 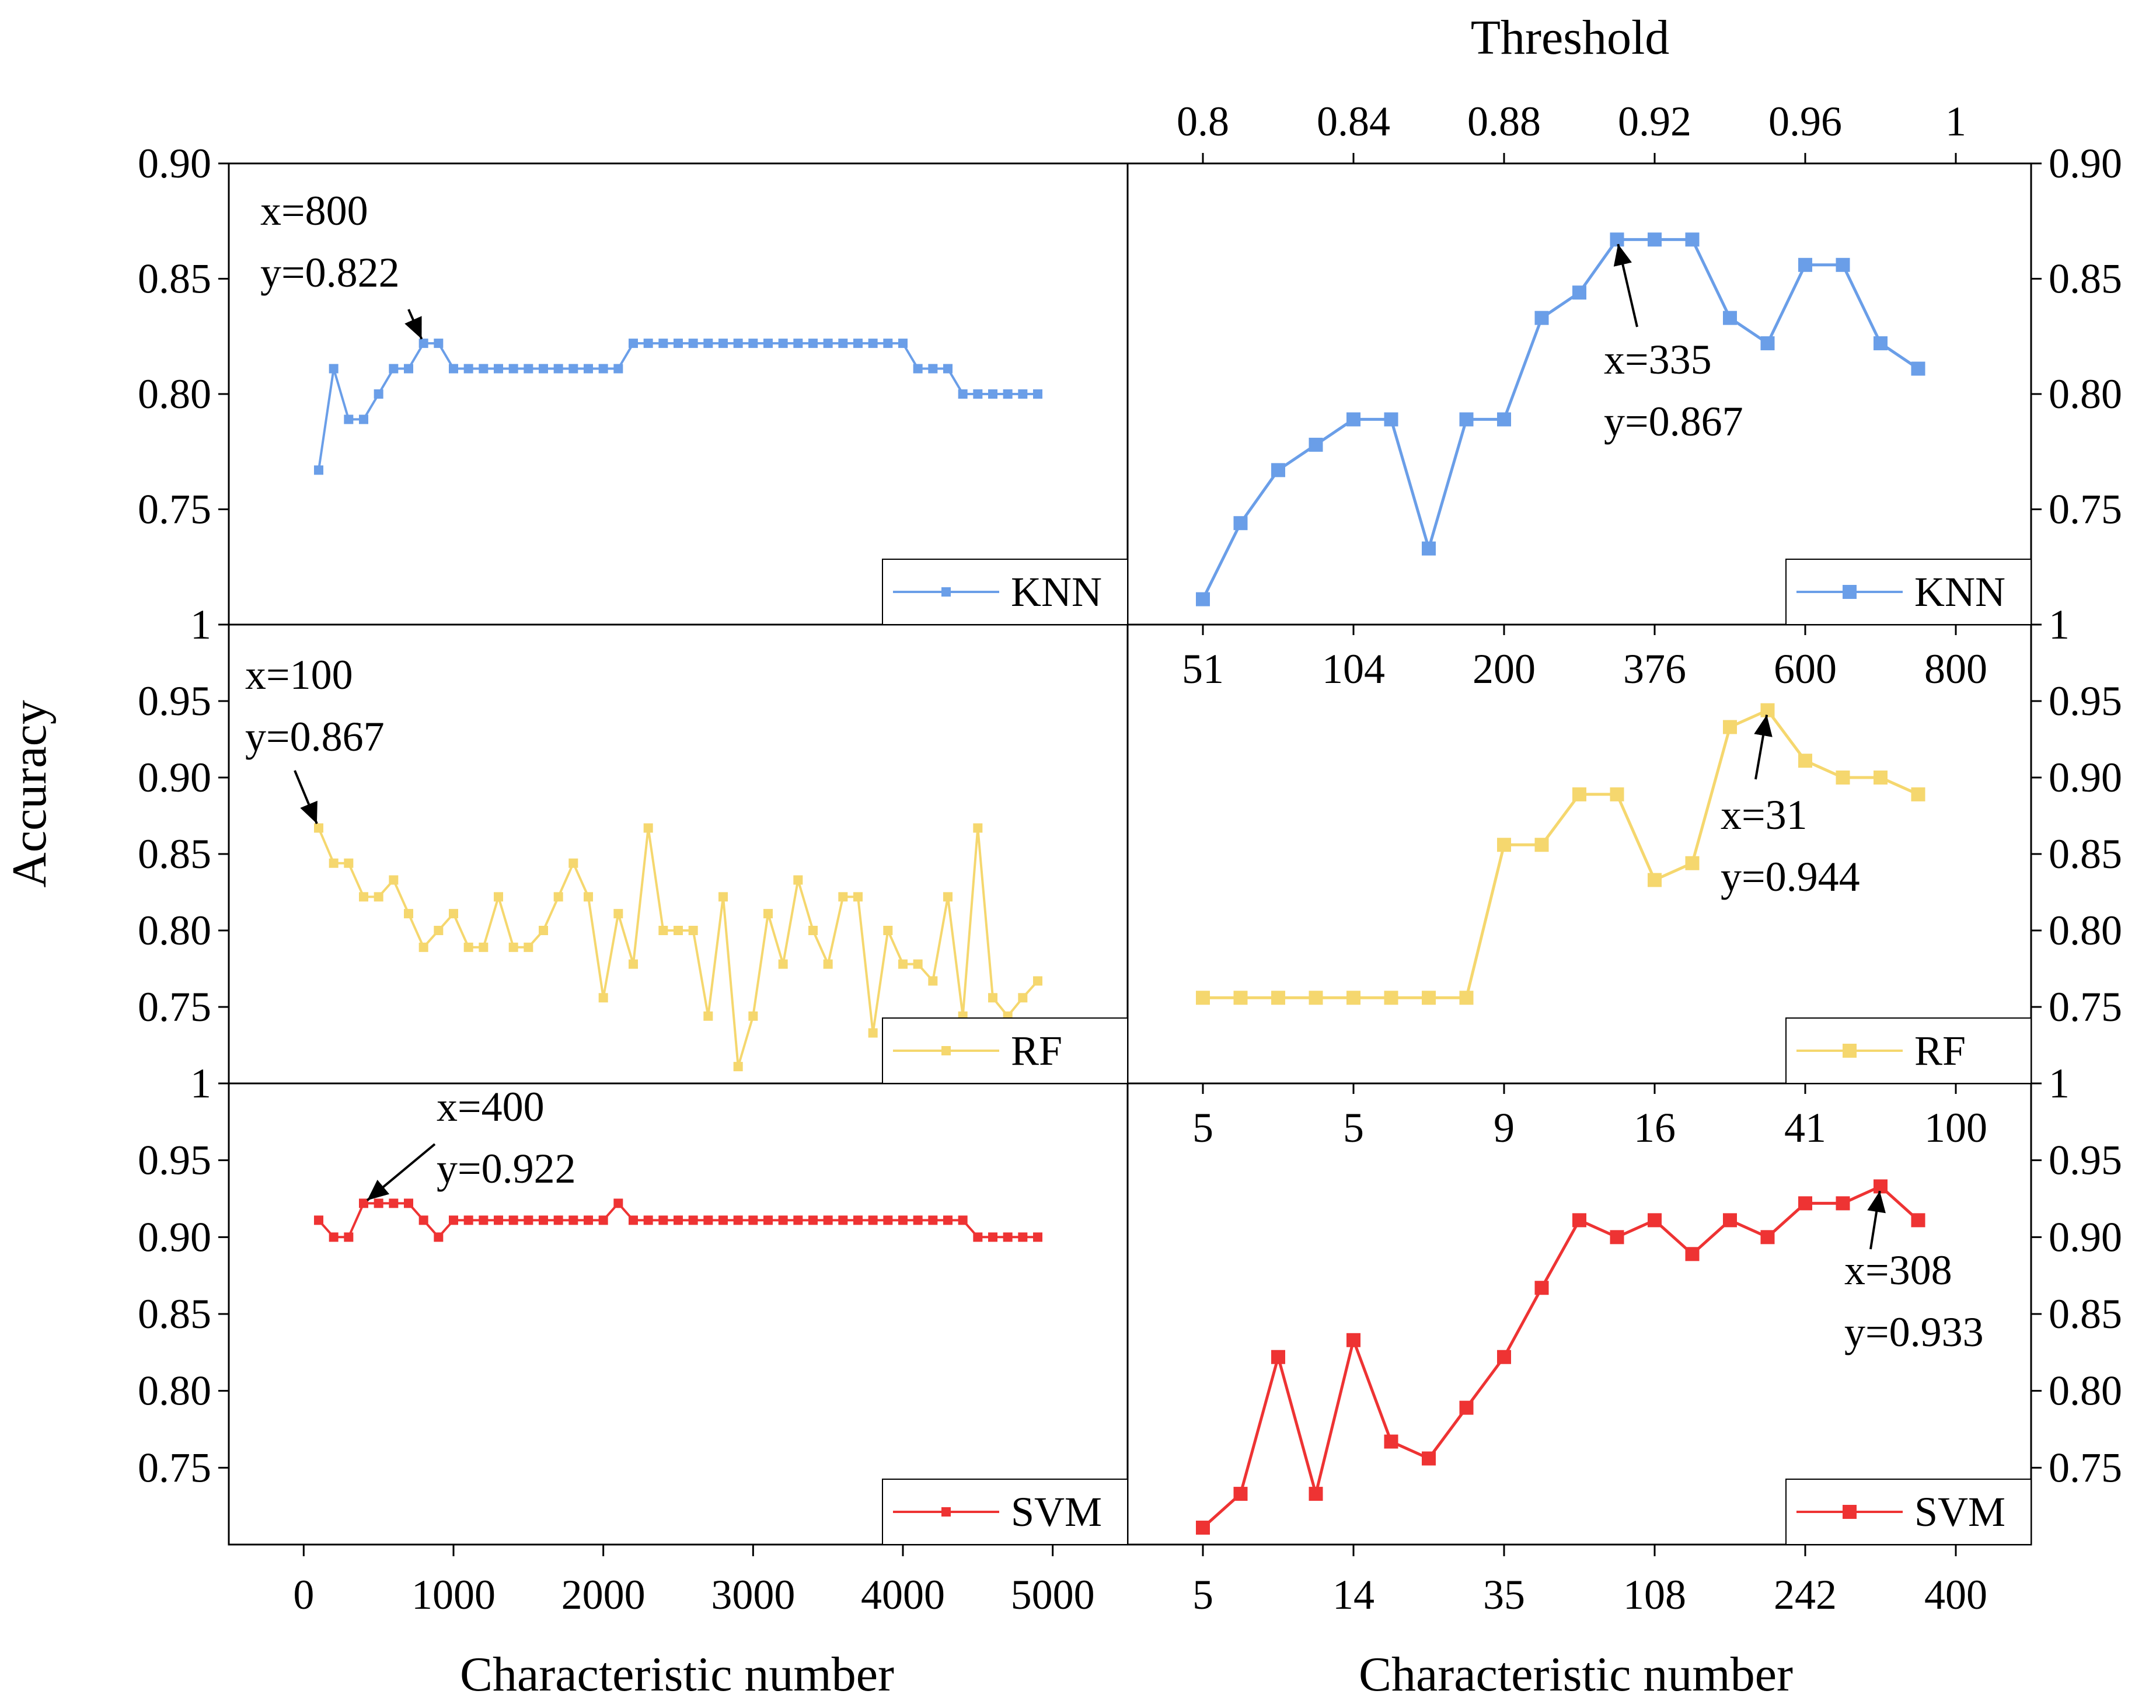 What do you see at coordinates (1353, 1127) in the screenshot?
I see `svm-category-tick-label: 5` at bounding box center [1353, 1127].